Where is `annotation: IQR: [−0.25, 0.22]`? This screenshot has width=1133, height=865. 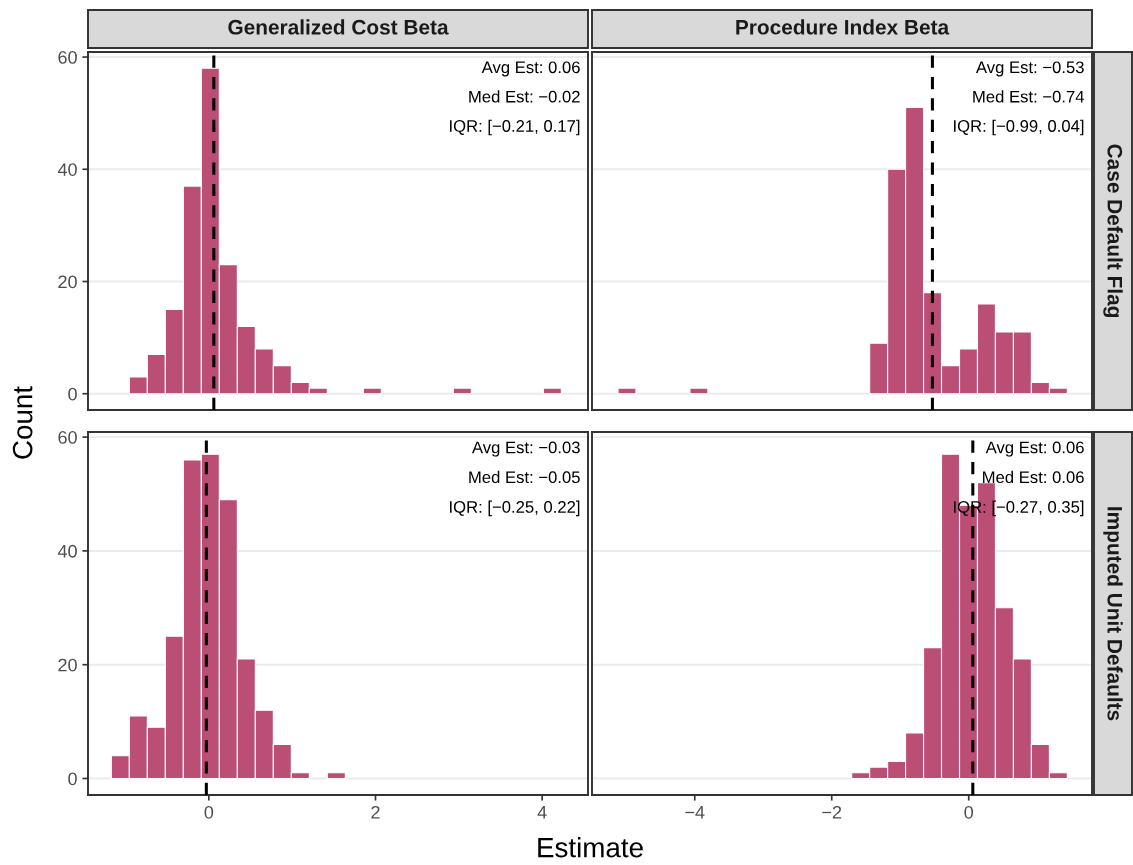 annotation: IQR: [−0.25, 0.22] is located at coordinates (515, 508).